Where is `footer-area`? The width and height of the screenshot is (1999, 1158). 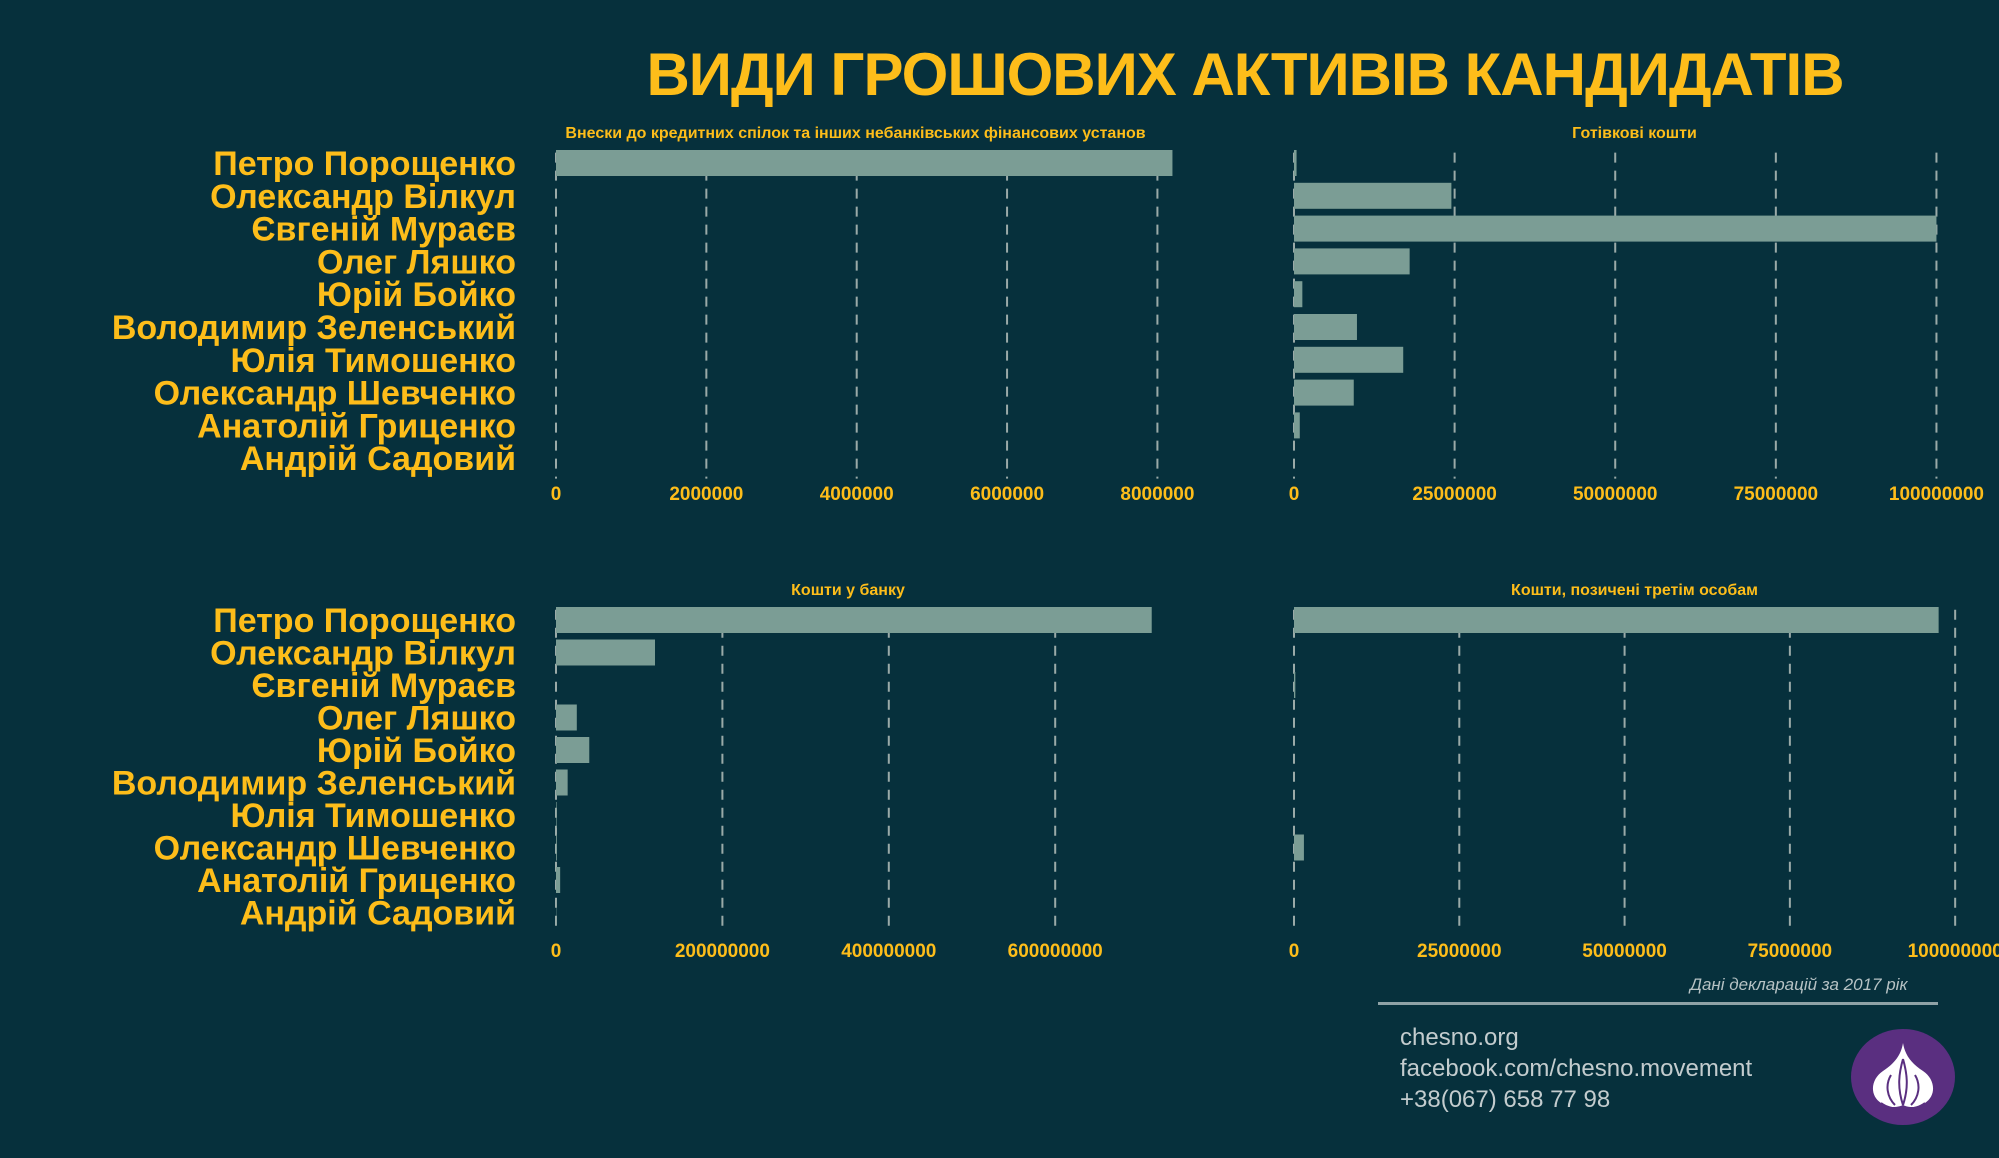 footer-area is located at coordinates (999, 1076).